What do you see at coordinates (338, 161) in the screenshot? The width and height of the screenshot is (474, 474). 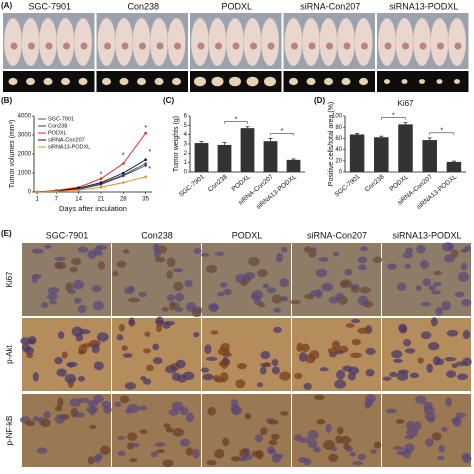 I see `y-tick-label: 20` at bounding box center [338, 161].